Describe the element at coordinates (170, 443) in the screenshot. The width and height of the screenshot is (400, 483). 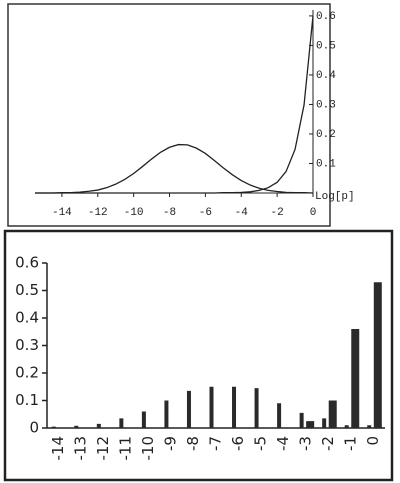
I see `x-tick-label: -9` at that location.